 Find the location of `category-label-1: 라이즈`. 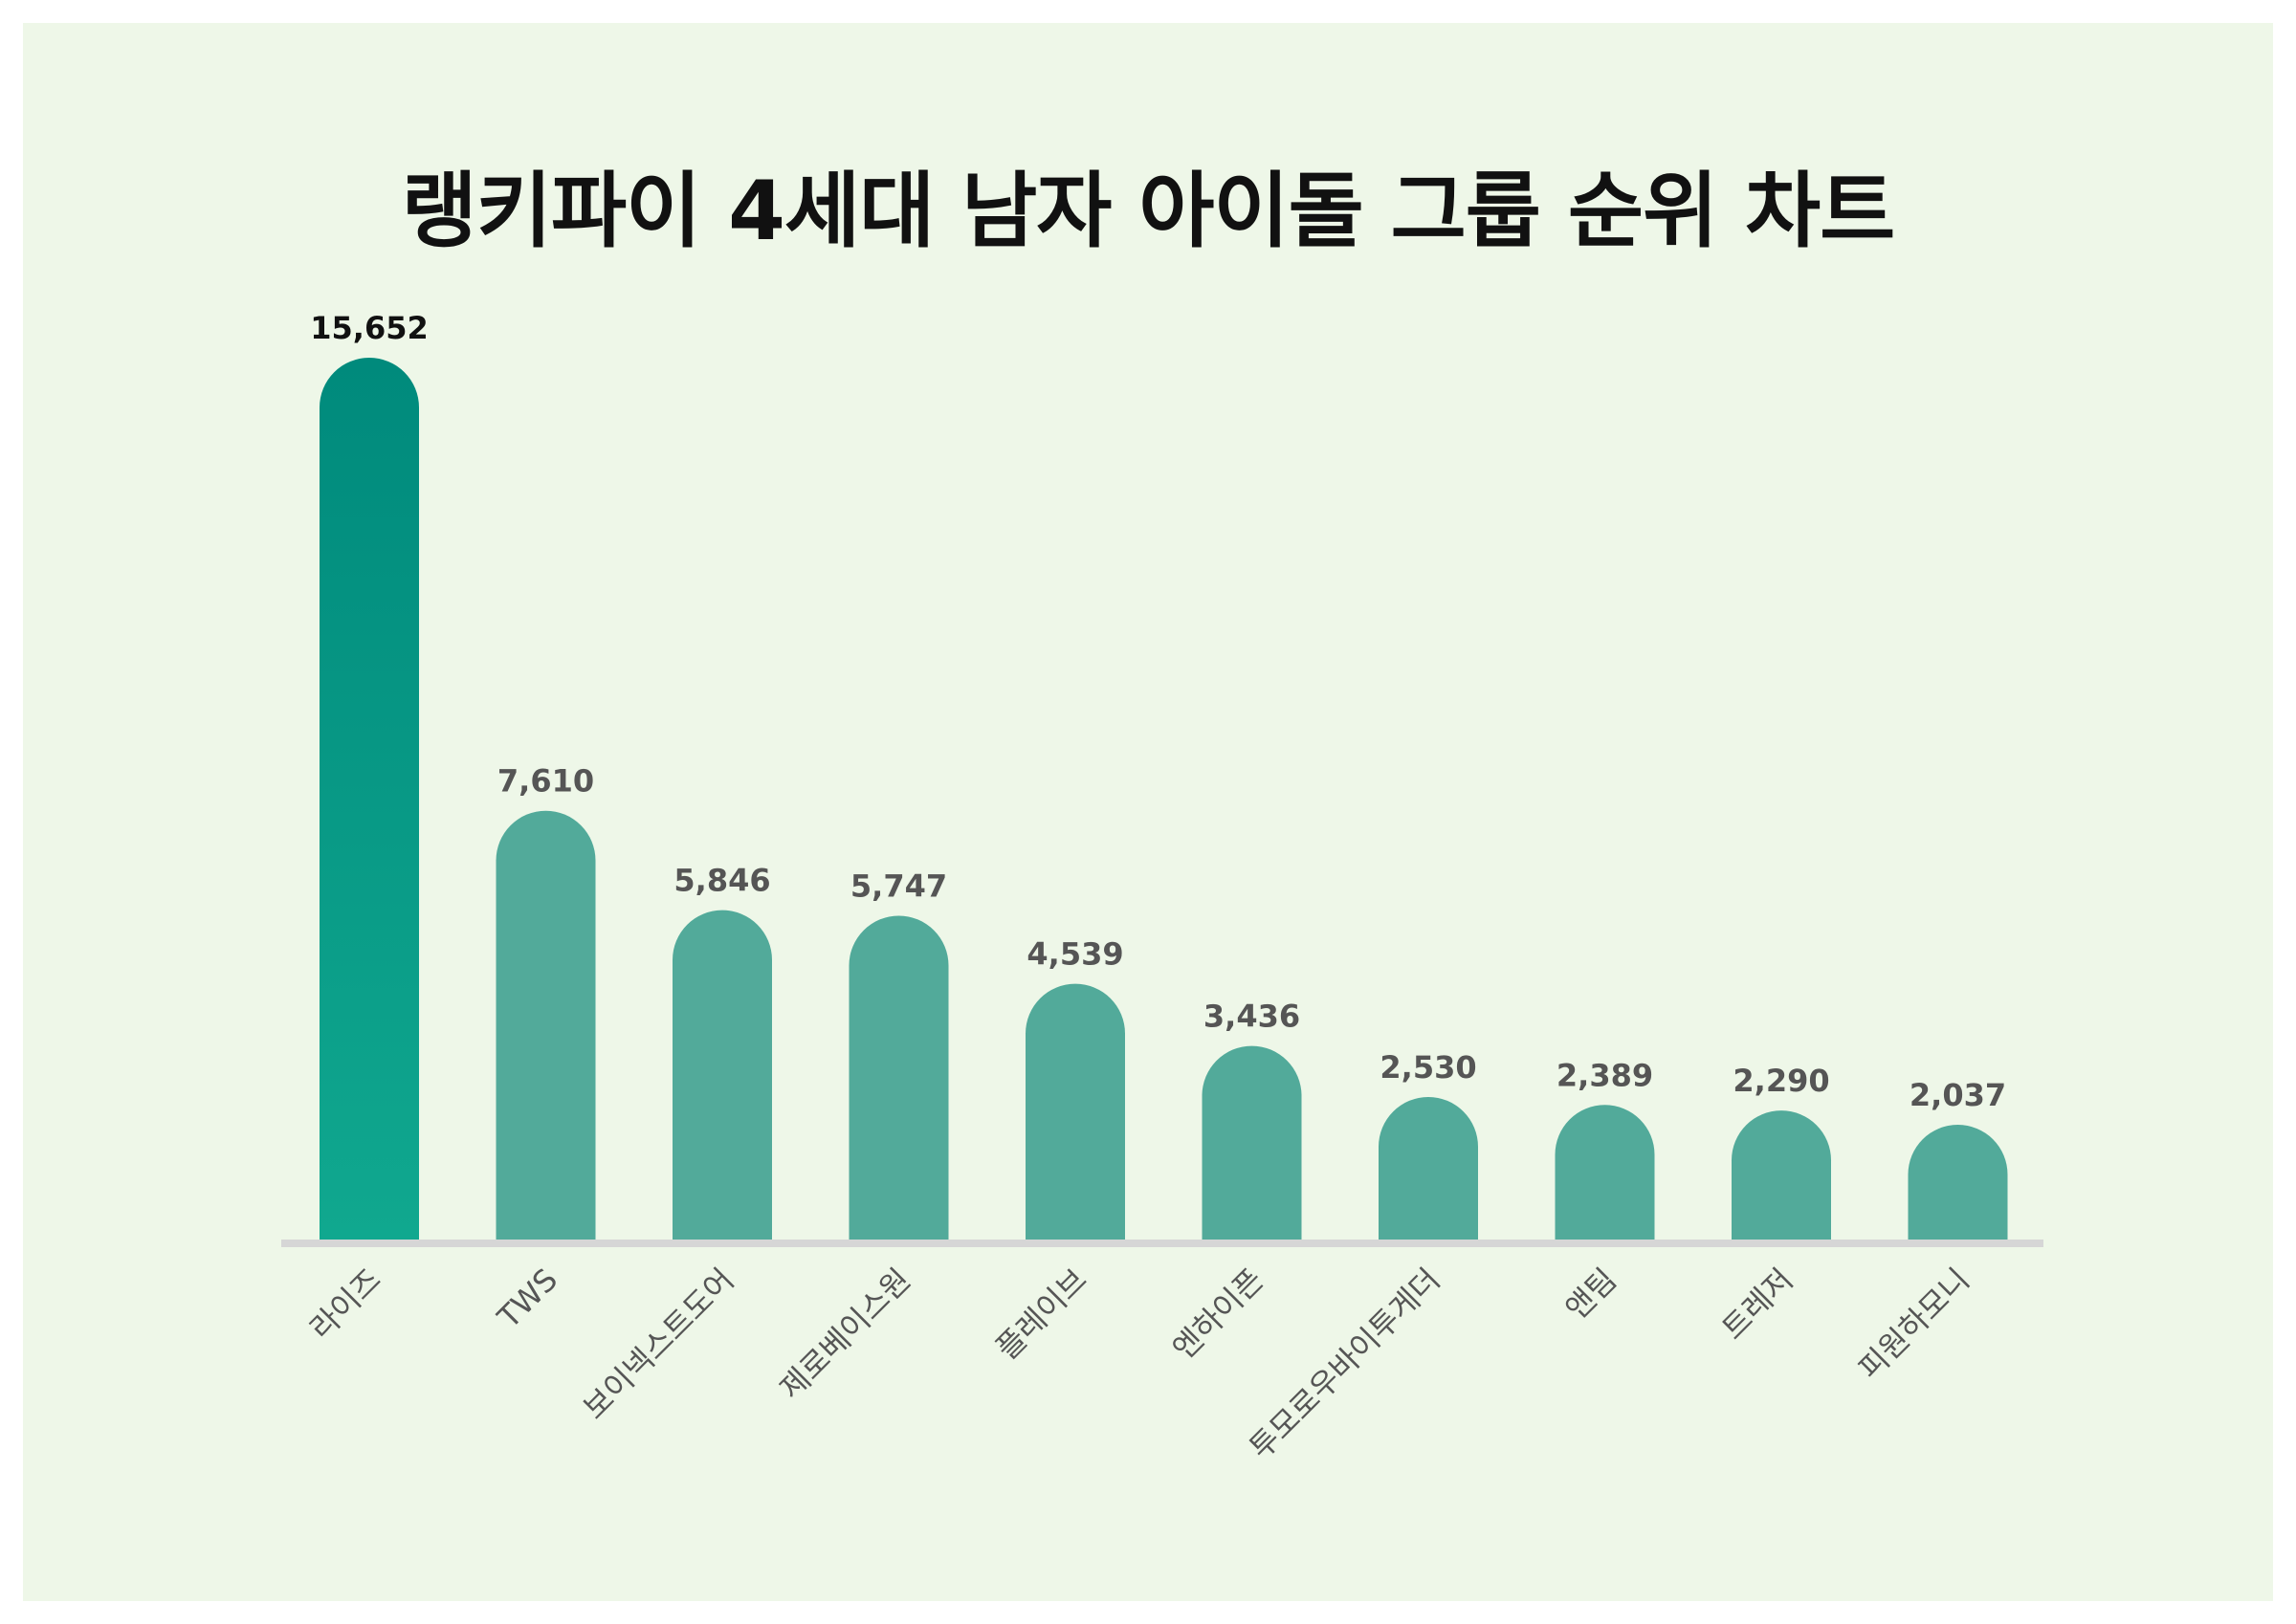

category-label-1: 라이즈 is located at coordinates (345, 1305).